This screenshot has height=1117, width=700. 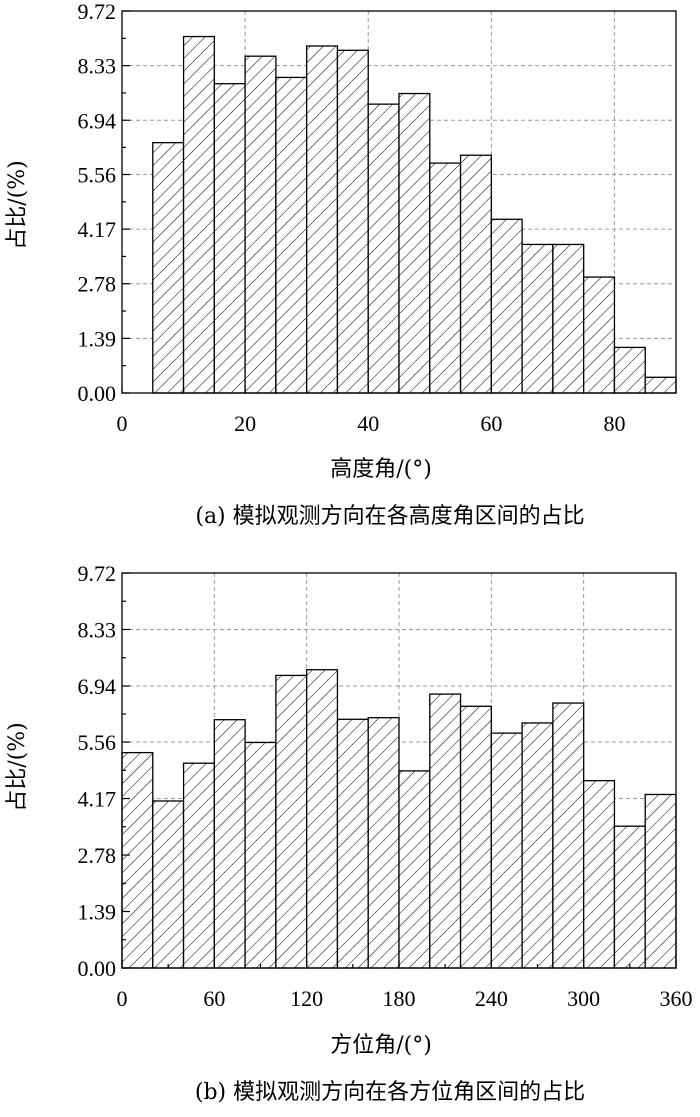 What do you see at coordinates (676, 998) in the screenshot?
I see `x-tick-label: 360` at bounding box center [676, 998].